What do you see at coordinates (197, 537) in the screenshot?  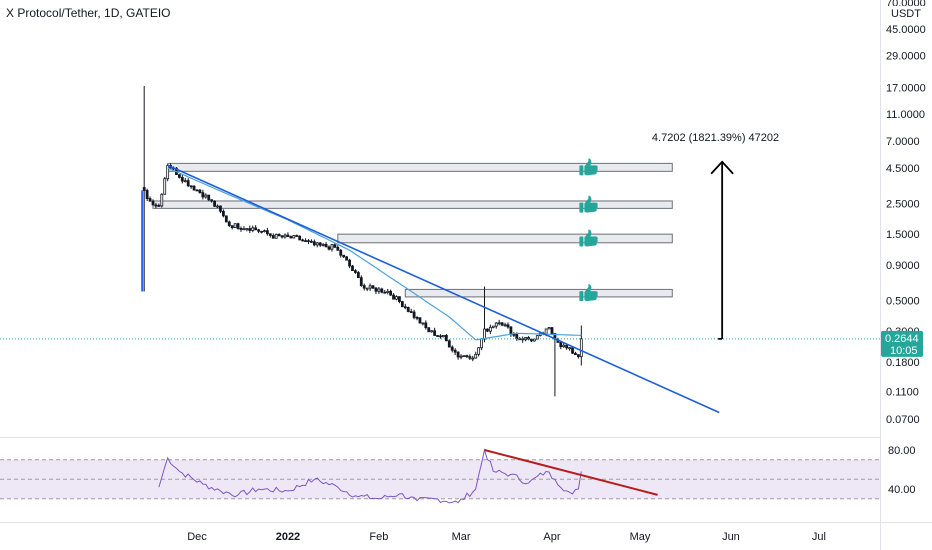 I see `time-tick-label: Dec` at bounding box center [197, 537].